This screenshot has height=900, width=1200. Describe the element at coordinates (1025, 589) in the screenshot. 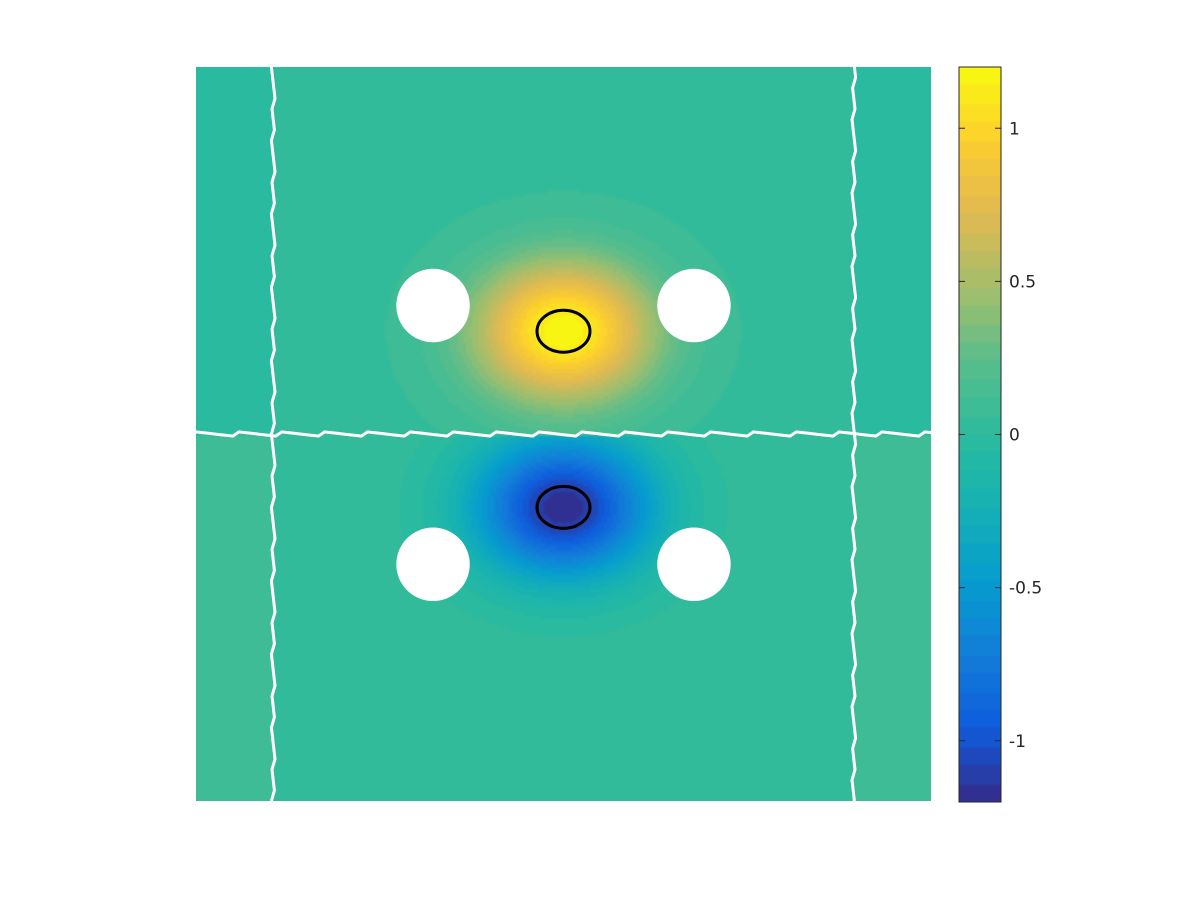

I see `colorbar-tick-label: -0.5` at that location.